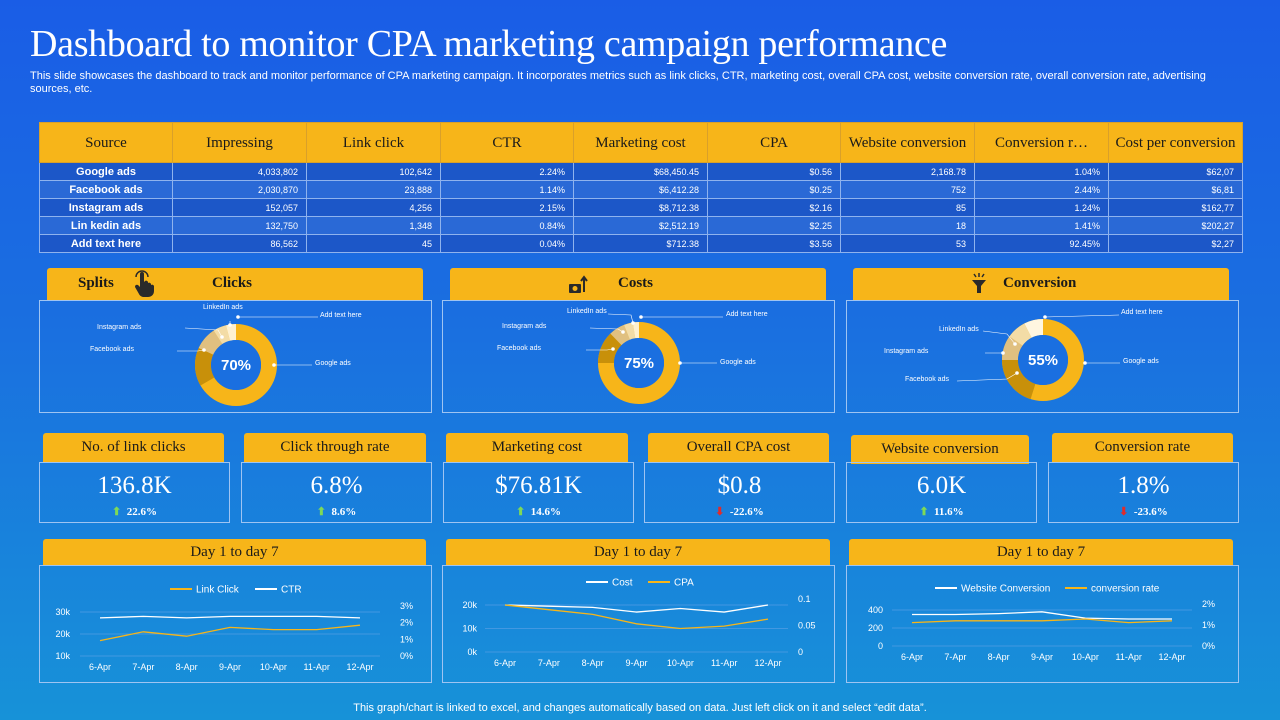  I want to click on y-tick-label: 10k, so click(62, 656).